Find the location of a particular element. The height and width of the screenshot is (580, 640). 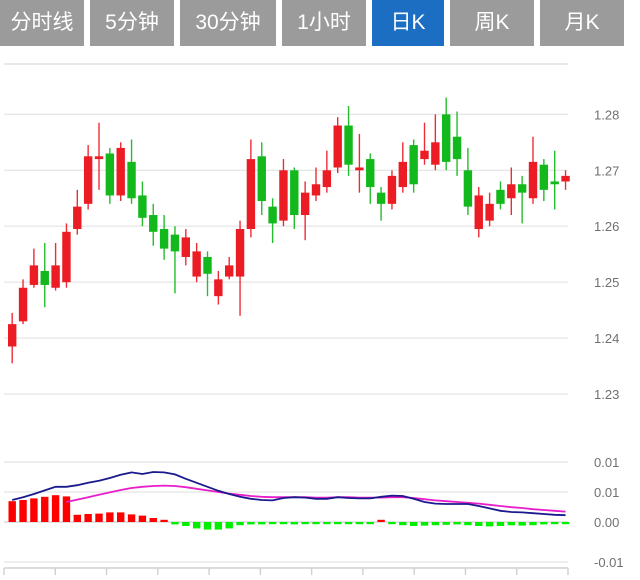

timeframe-tab-label: 周K is located at coordinates (492, 22).